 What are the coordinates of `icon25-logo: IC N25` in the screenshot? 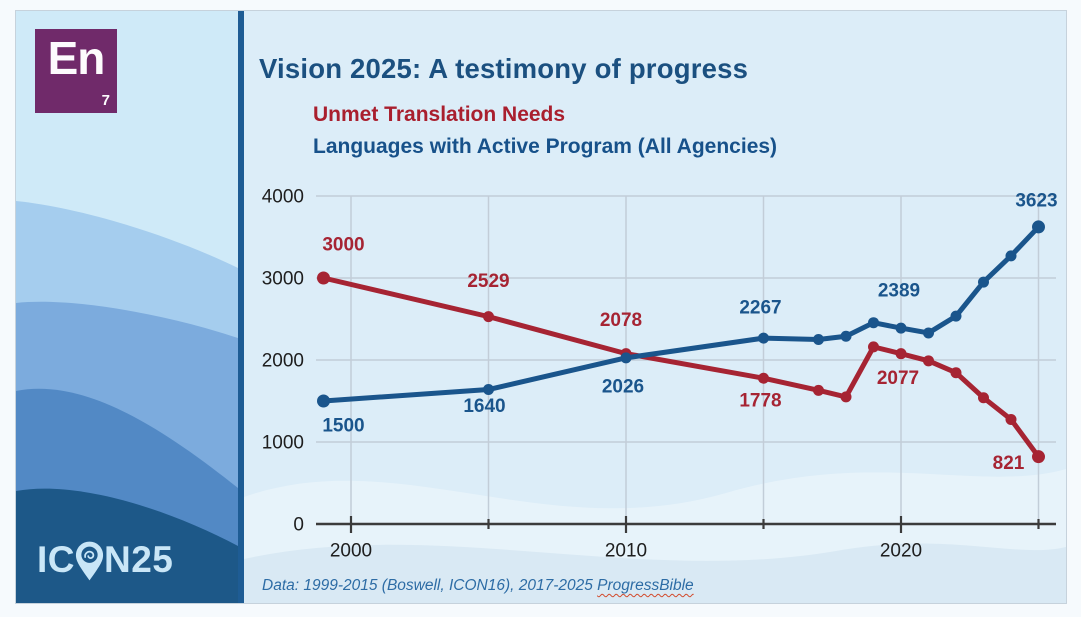 It's located at (105, 560).